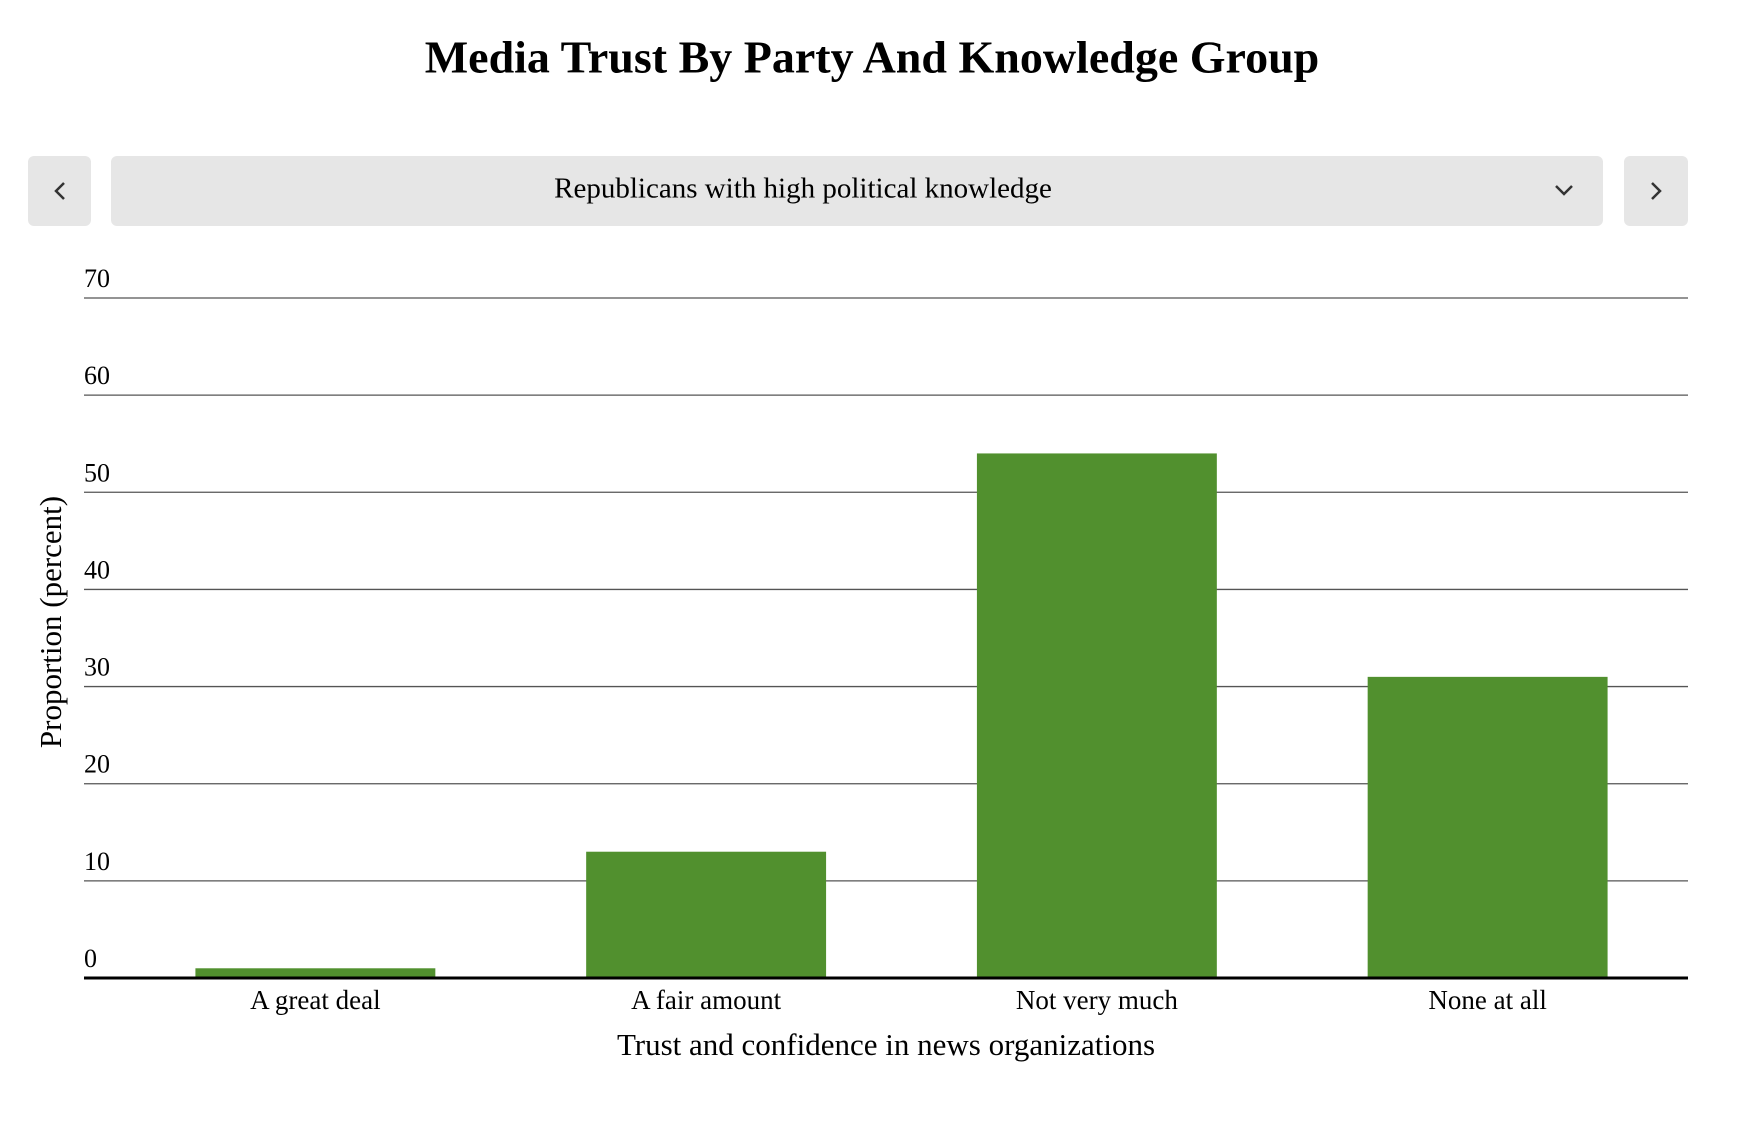  I want to click on dropdown-bg, so click(857, 191).